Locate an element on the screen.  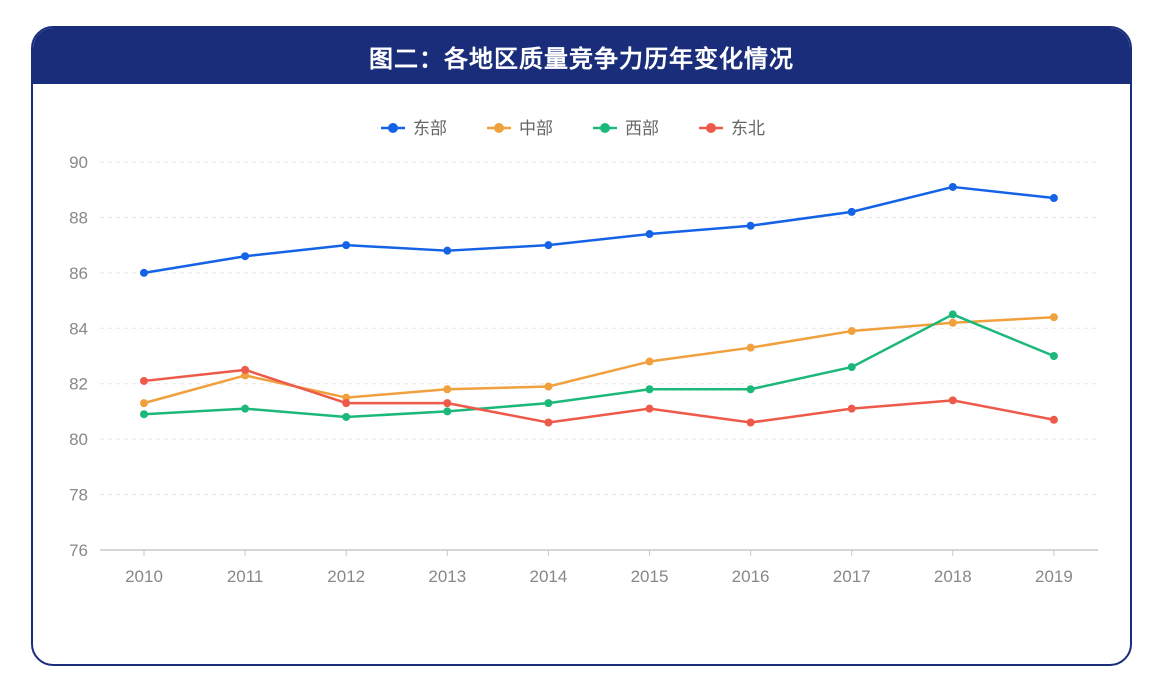
legend-label: 西部 is located at coordinates (642, 129).